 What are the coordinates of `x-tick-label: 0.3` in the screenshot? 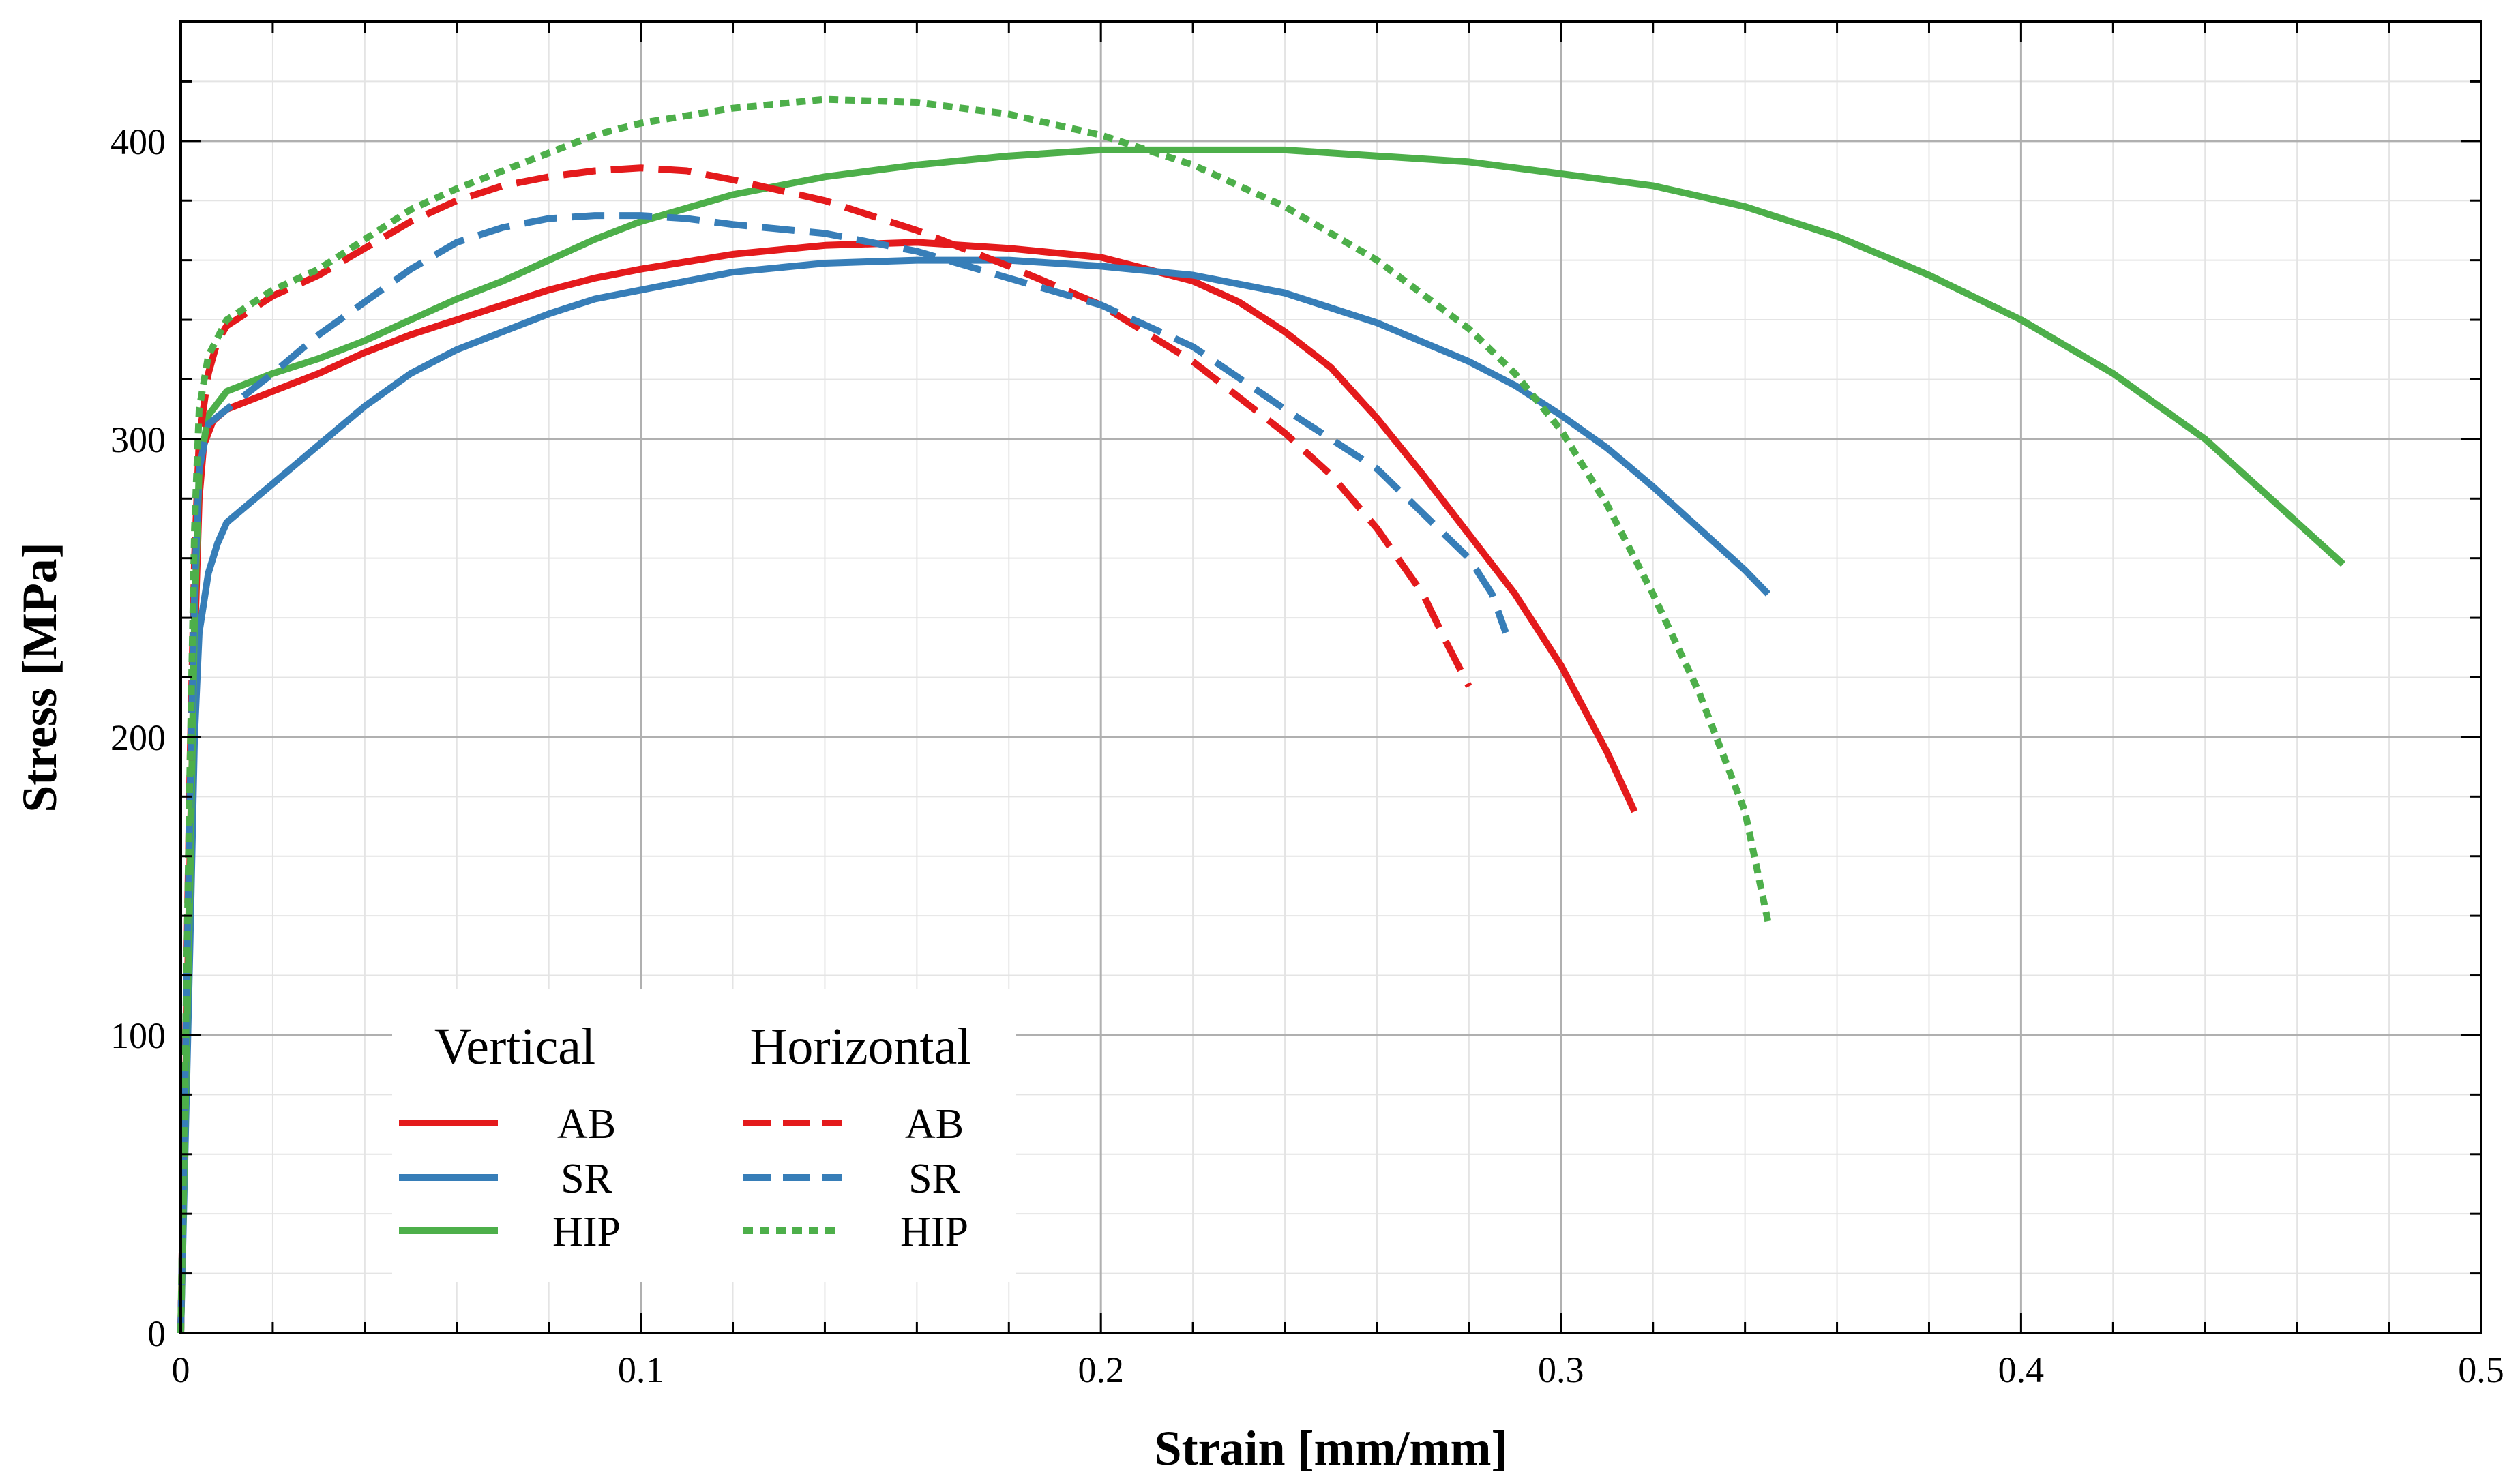 It's located at (1561, 1370).